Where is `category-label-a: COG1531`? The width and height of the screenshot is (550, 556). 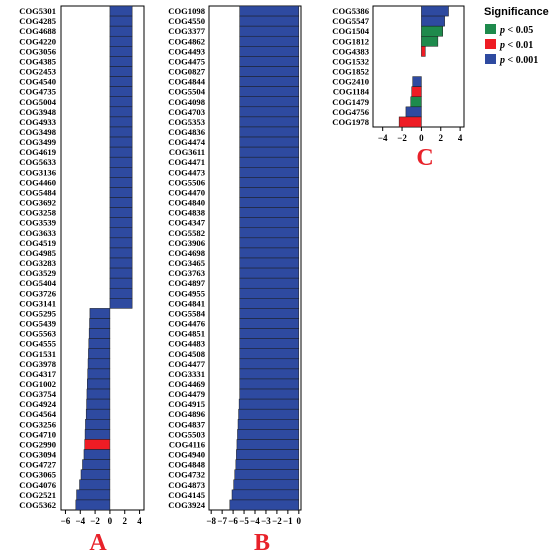 category-label-a: COG1531 is located at coordinates (37, 354).